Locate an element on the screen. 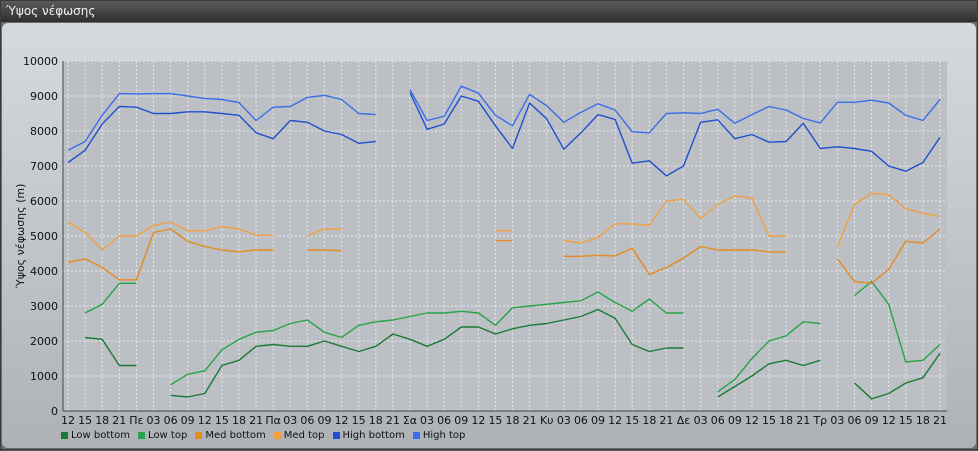 The image size is (978, 451). legend-item: Low bottom is located at coordinates (95, 435).